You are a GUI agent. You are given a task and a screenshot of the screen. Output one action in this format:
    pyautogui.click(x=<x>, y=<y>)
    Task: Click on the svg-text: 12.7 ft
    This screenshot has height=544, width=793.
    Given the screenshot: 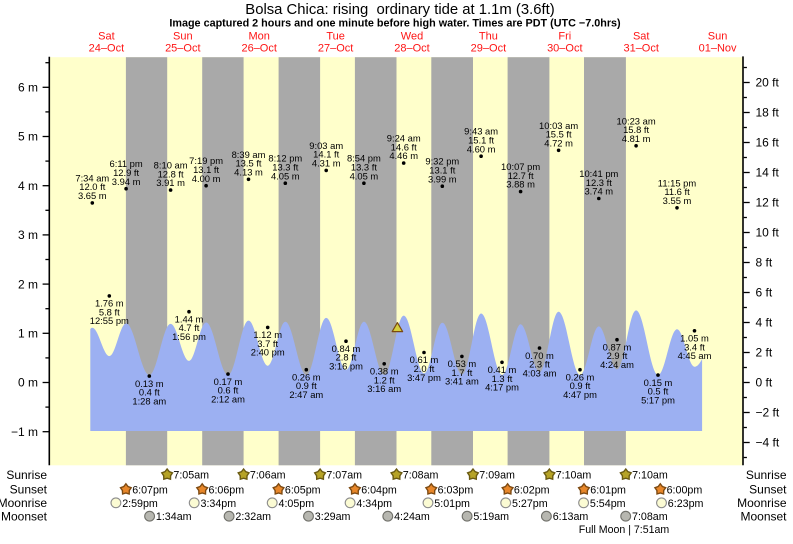 What is the action you would take?
    pyautogui.click(x=521, y=175)
    